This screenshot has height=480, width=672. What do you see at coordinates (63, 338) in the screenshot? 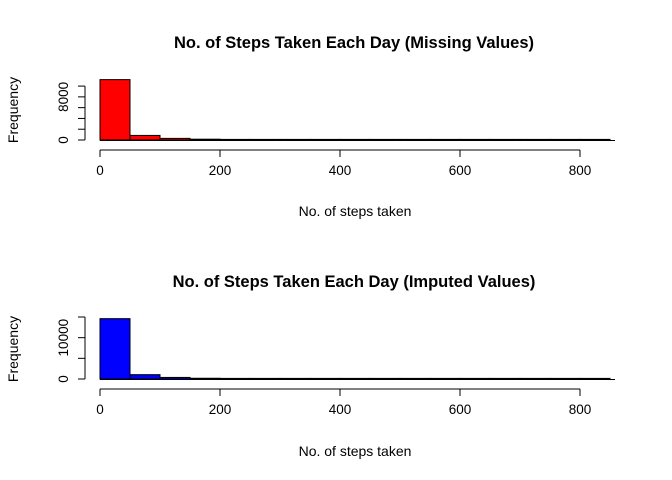
I see `y-tick-label: 10000` at bounding box center [63, 338].